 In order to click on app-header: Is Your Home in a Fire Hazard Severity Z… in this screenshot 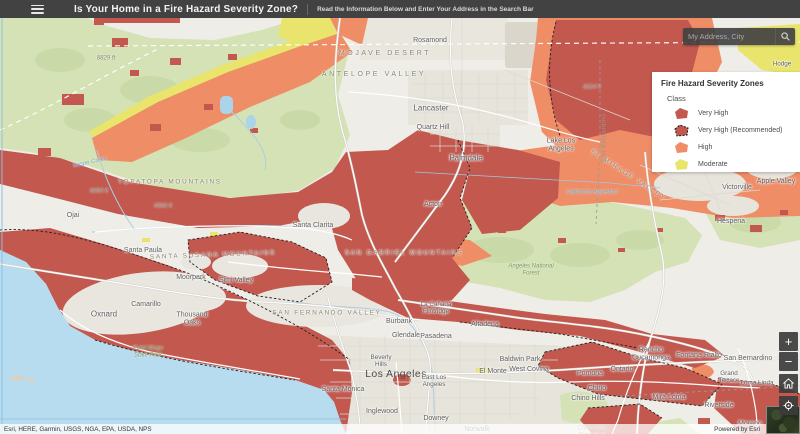, I will do `click(400, 9)`.